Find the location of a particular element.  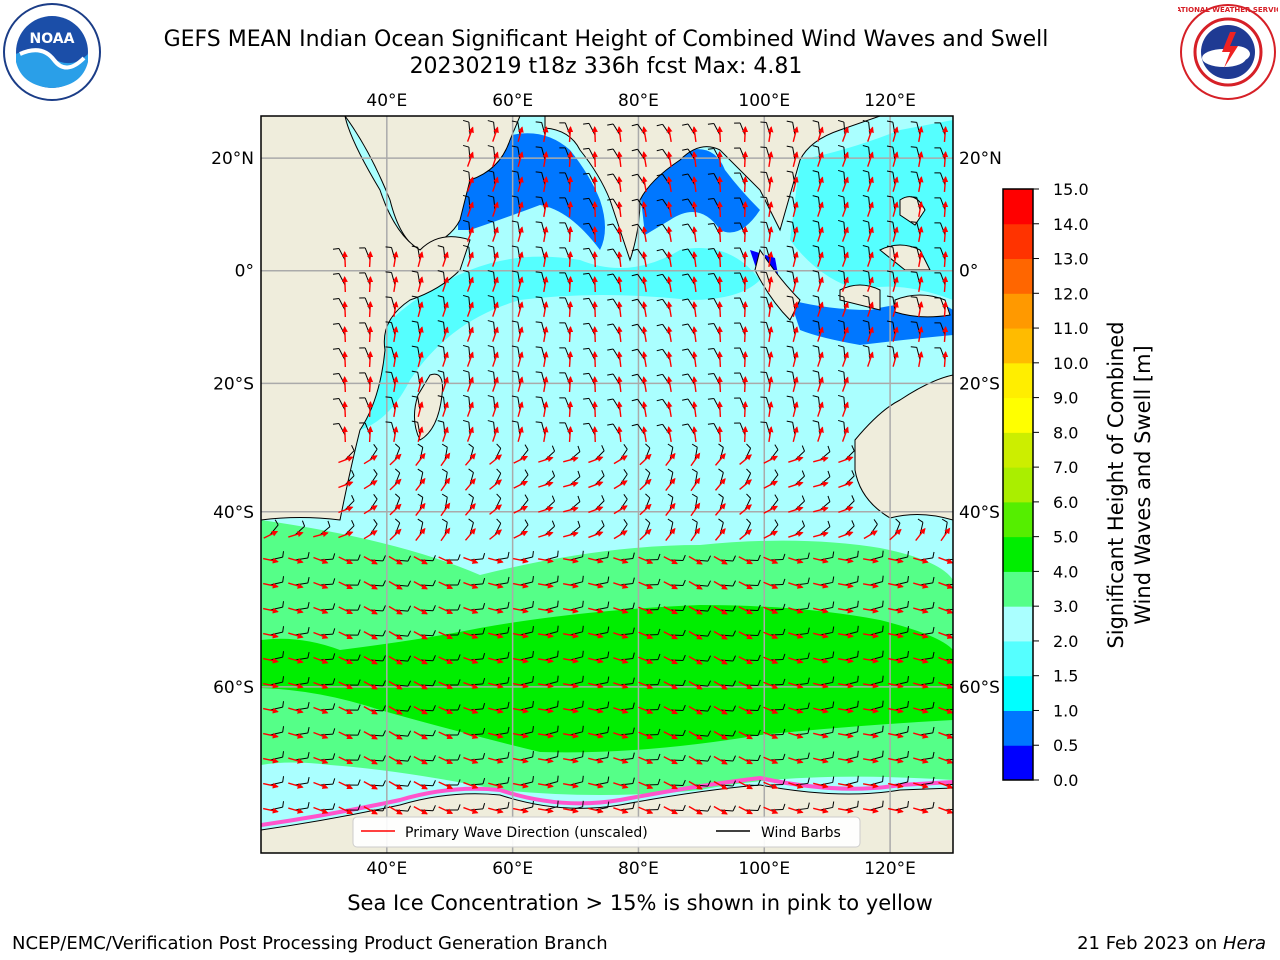

noaa-logo: NOAA is located at coordinates (52, 52).